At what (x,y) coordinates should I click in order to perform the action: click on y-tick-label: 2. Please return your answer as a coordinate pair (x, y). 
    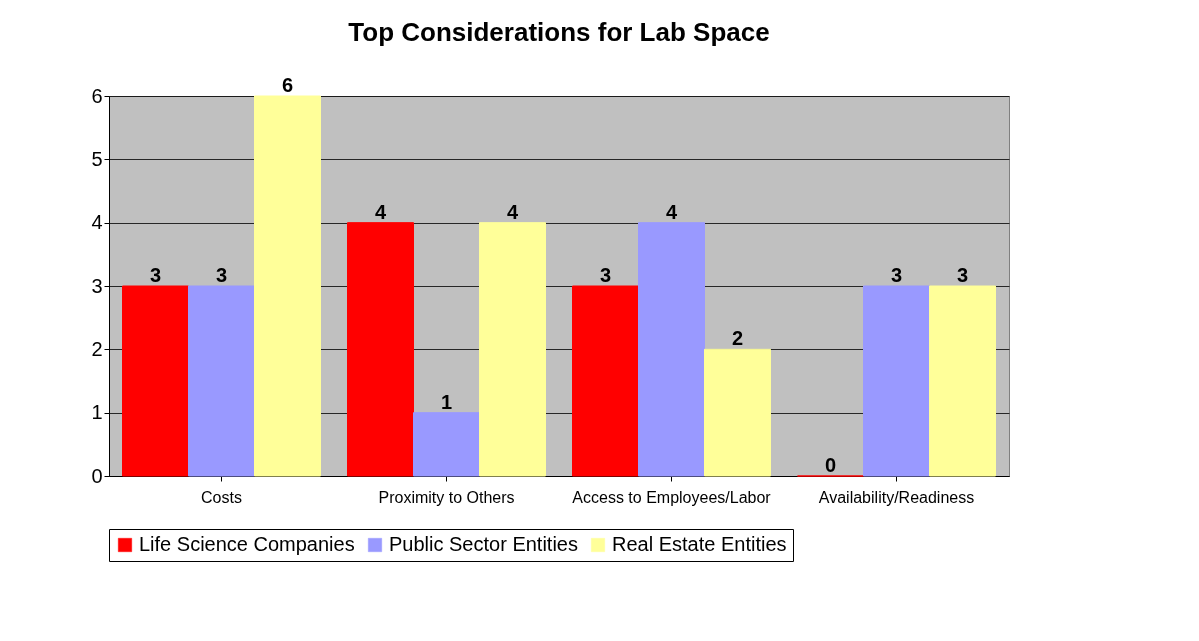
    Looking at the image, I should click on (97, 348).